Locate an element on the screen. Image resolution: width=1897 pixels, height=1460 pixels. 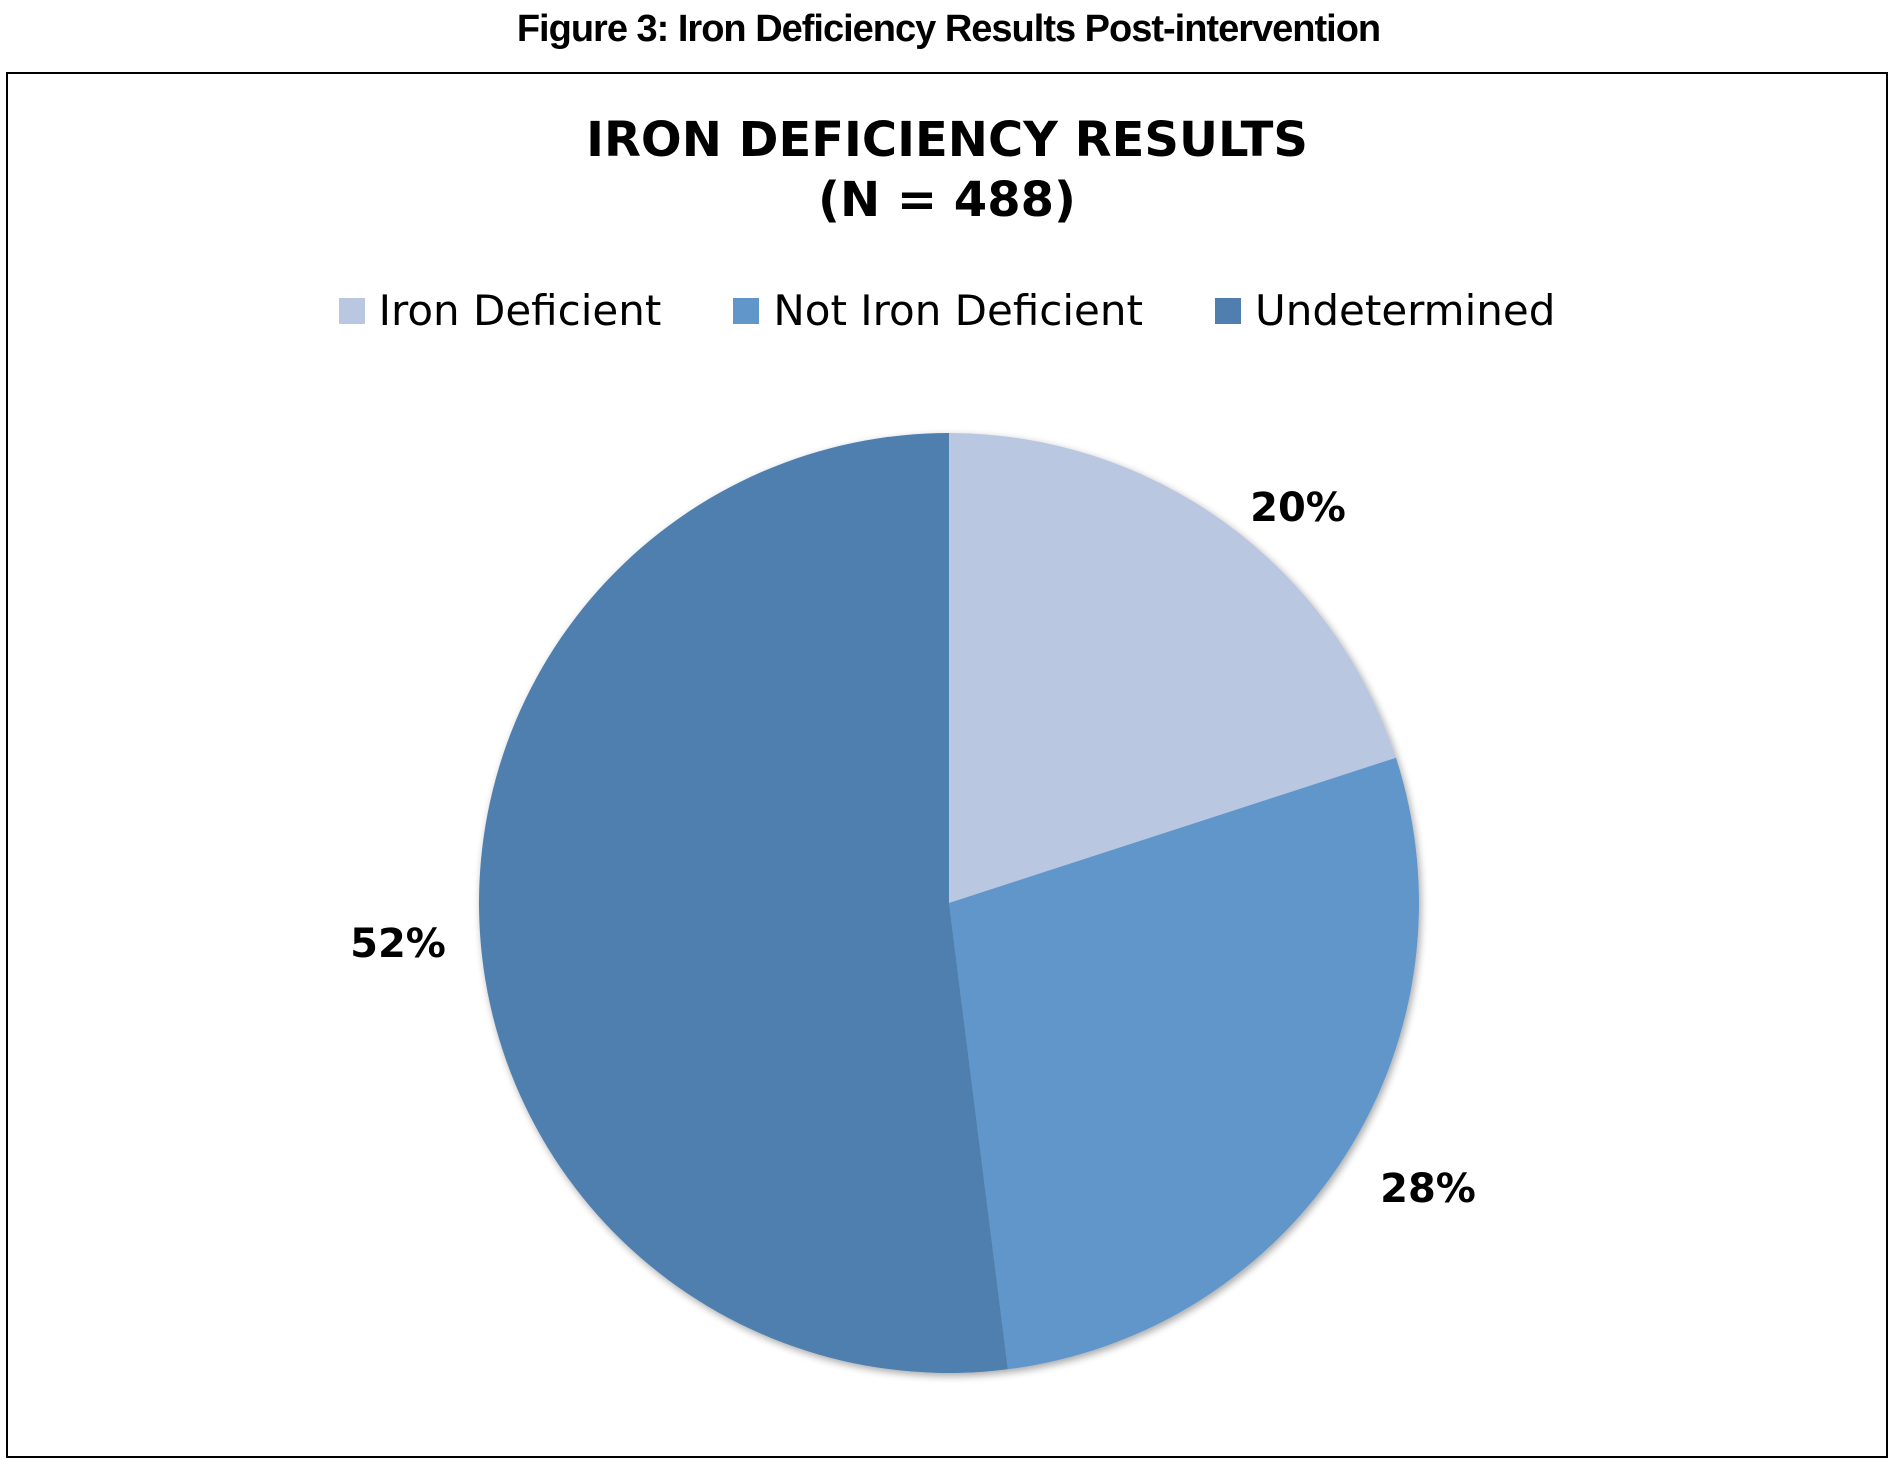
legend-label-iron-deficient: Iron Deficient is located at coordinates (520, 310).